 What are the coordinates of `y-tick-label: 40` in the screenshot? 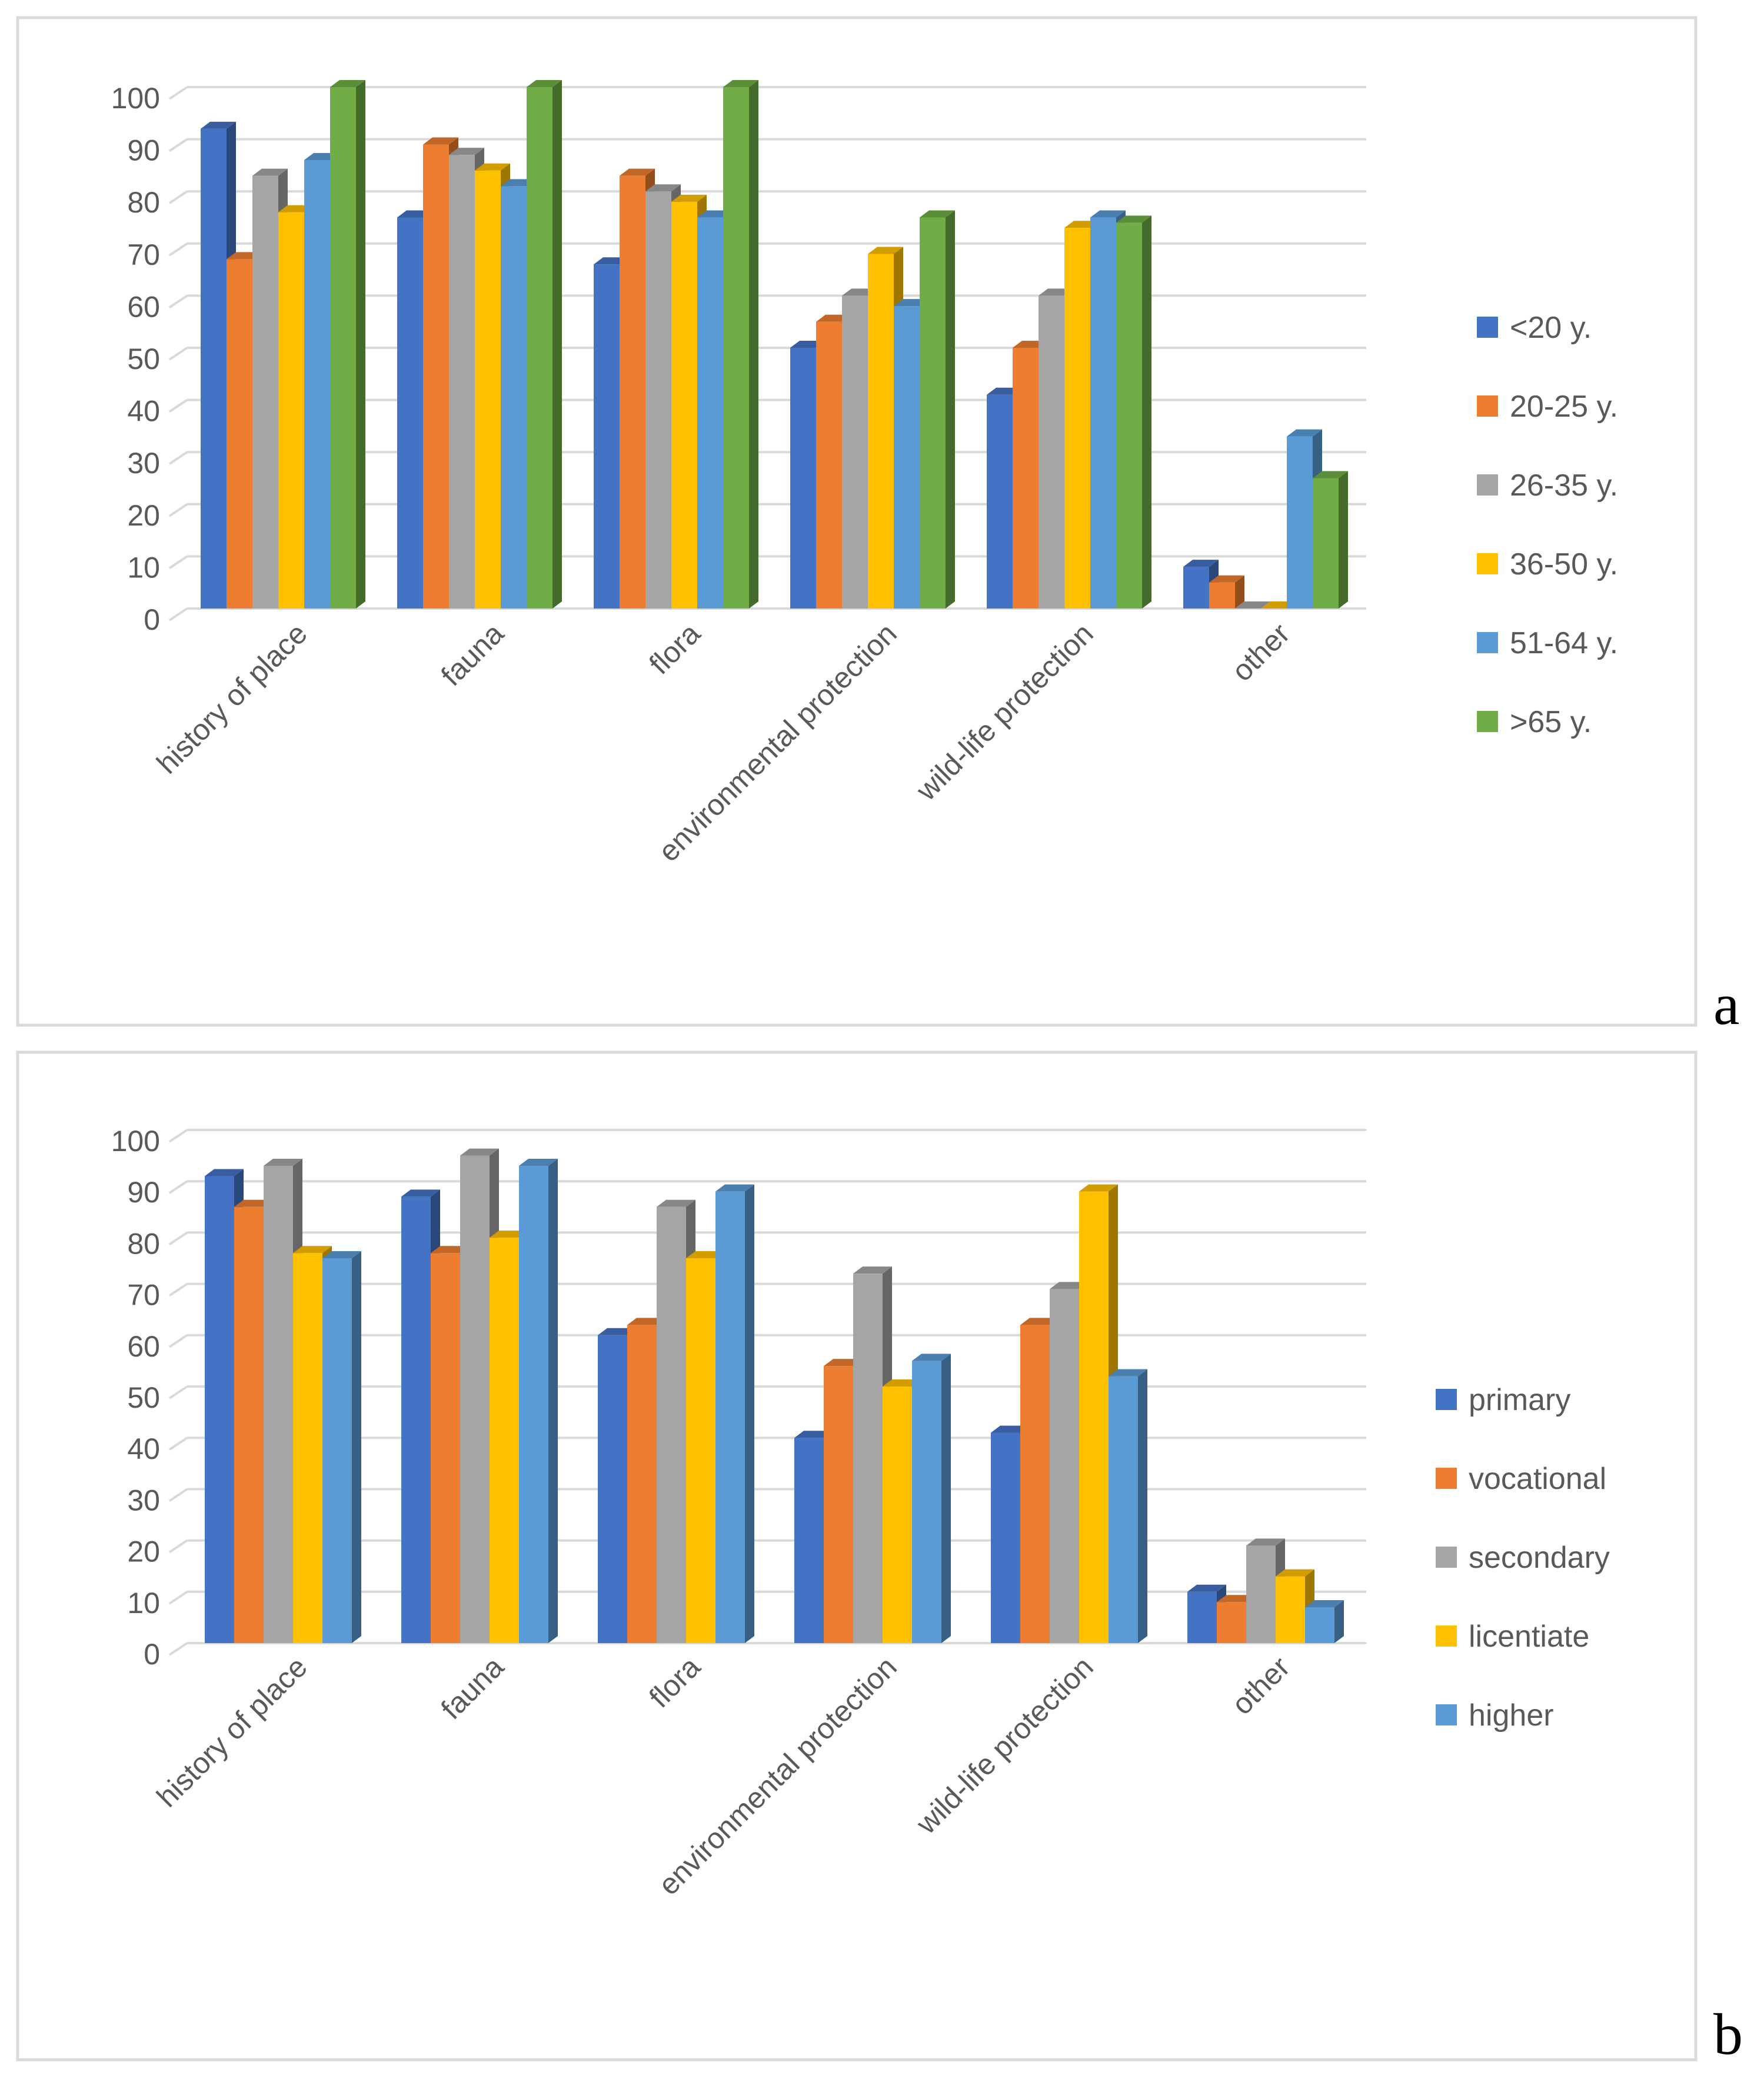 It's located at (143, 412).